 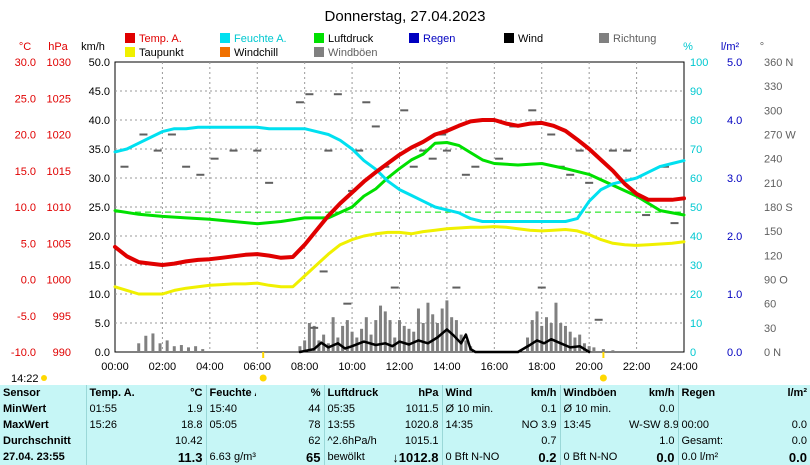 What do you see at coordinates (772, 353) in the screenshot?
I see `direction-tick-12: 0 N` at bounding box center [772, 353].